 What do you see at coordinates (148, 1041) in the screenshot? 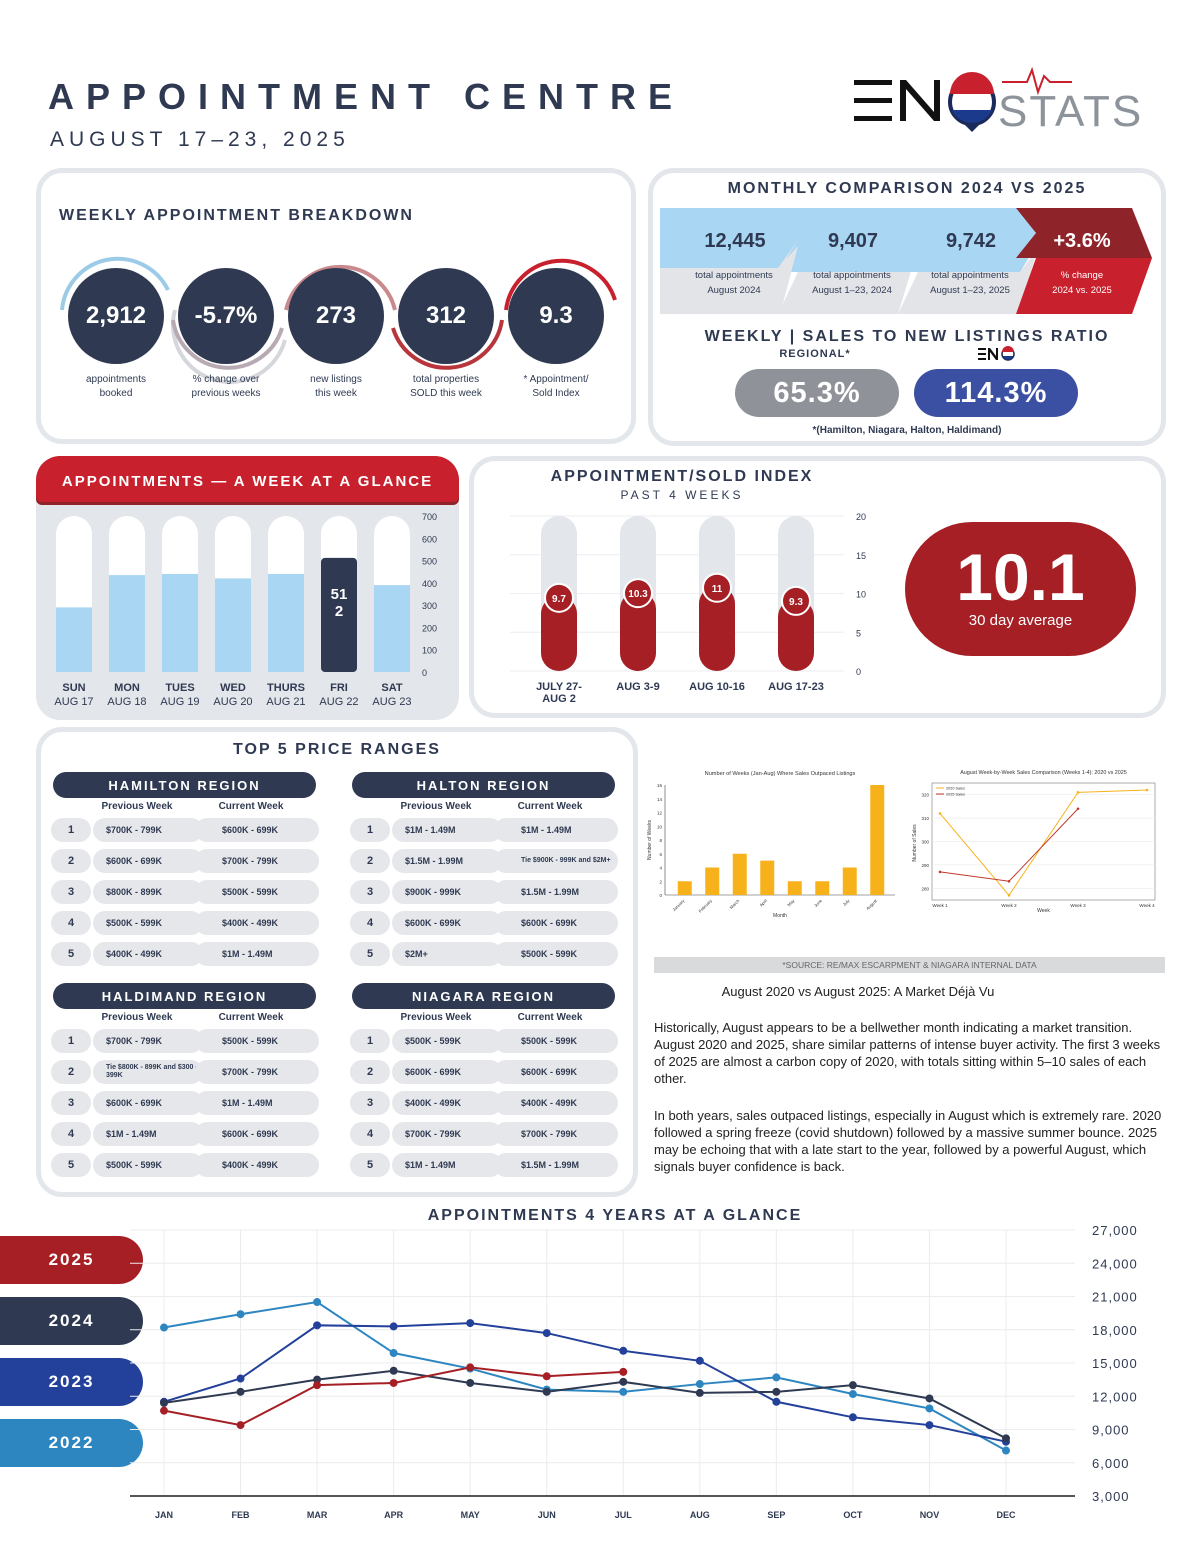
I see `previous-week-range: $700K - 799K` at bounding box center [148, 1041].